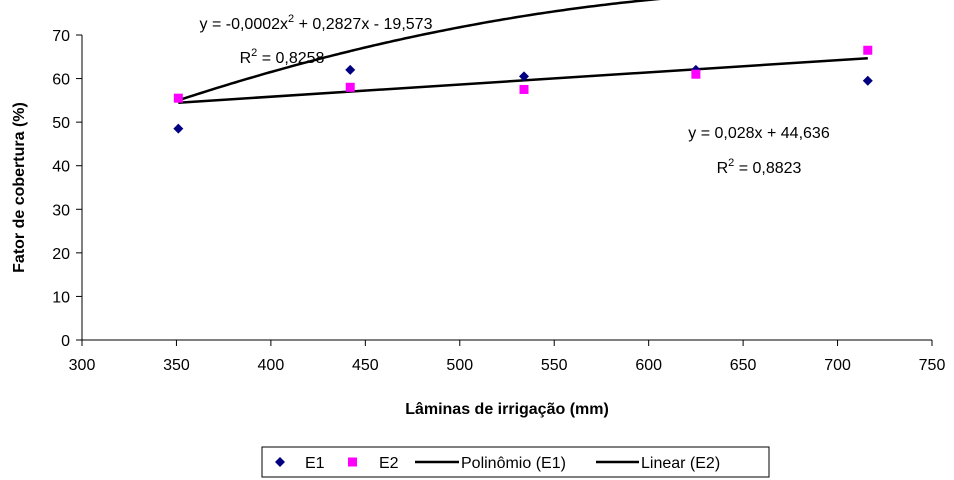  I want to click on x-tick-label: 450, so click(365, 365).